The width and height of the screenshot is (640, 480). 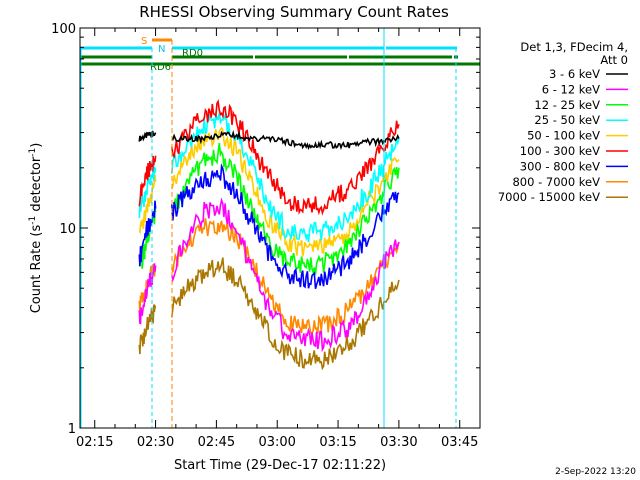 I want to click on flag-label-rd0: RD0, so click(x=192, y=53).